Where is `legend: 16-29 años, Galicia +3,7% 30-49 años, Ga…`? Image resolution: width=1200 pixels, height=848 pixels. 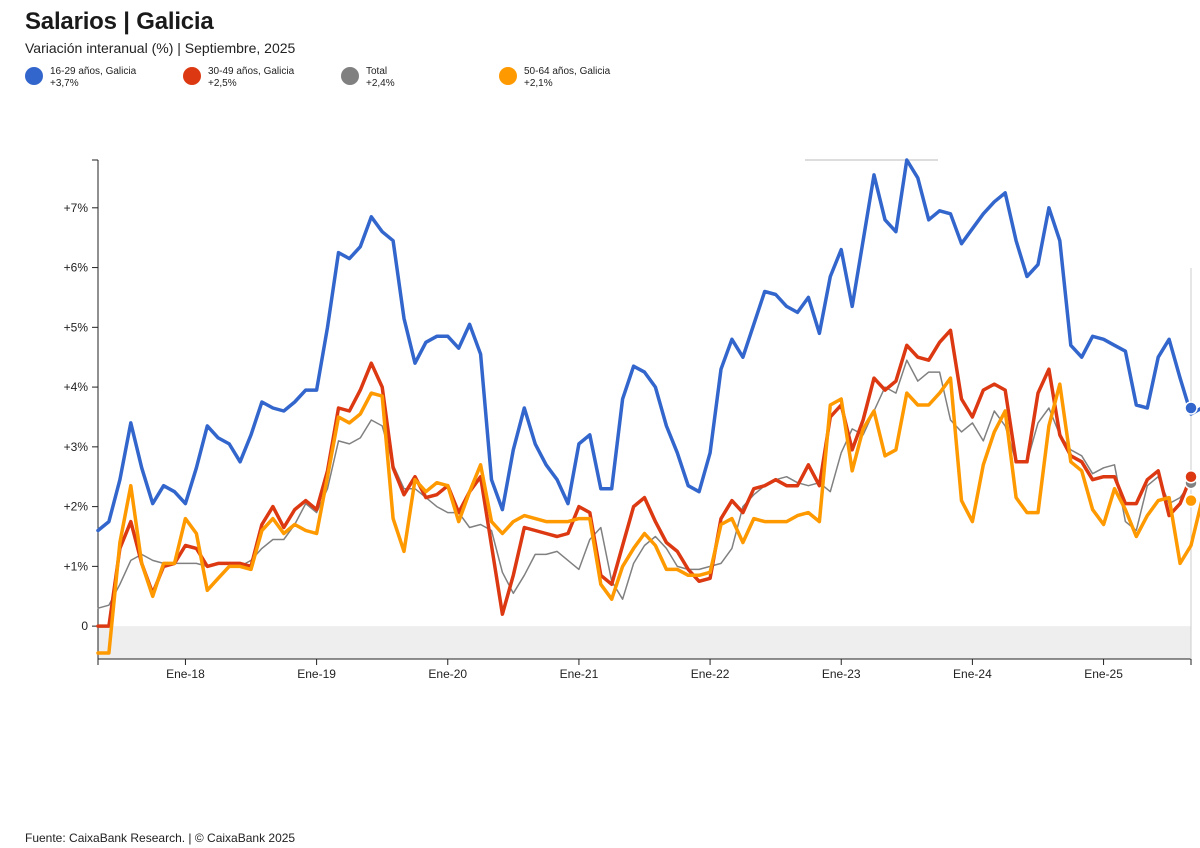 legend: 16-29 años, Galicia +3,7% 30-49 años, Ga… is located at coordinates (600, 81).